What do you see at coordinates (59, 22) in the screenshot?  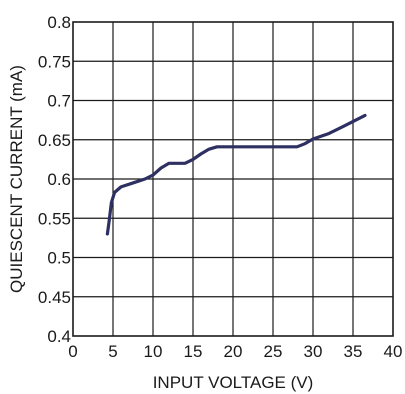 I see `y-tick-label: 0.8` at bounding box center [59, 22].